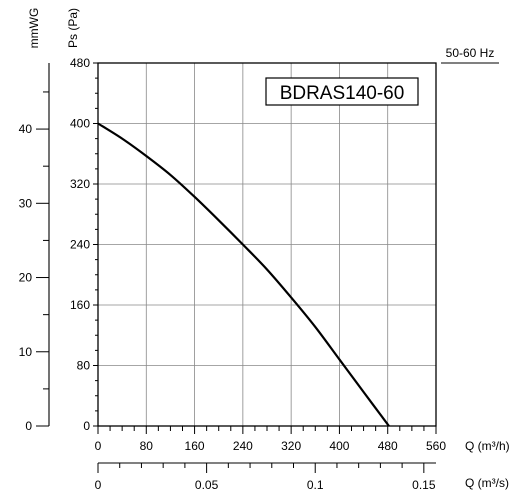  What do you see at coordinates (487, 483) in the screenshot?
I see `x2-label: Q (m³/s)` at bounding box center [487, 483].